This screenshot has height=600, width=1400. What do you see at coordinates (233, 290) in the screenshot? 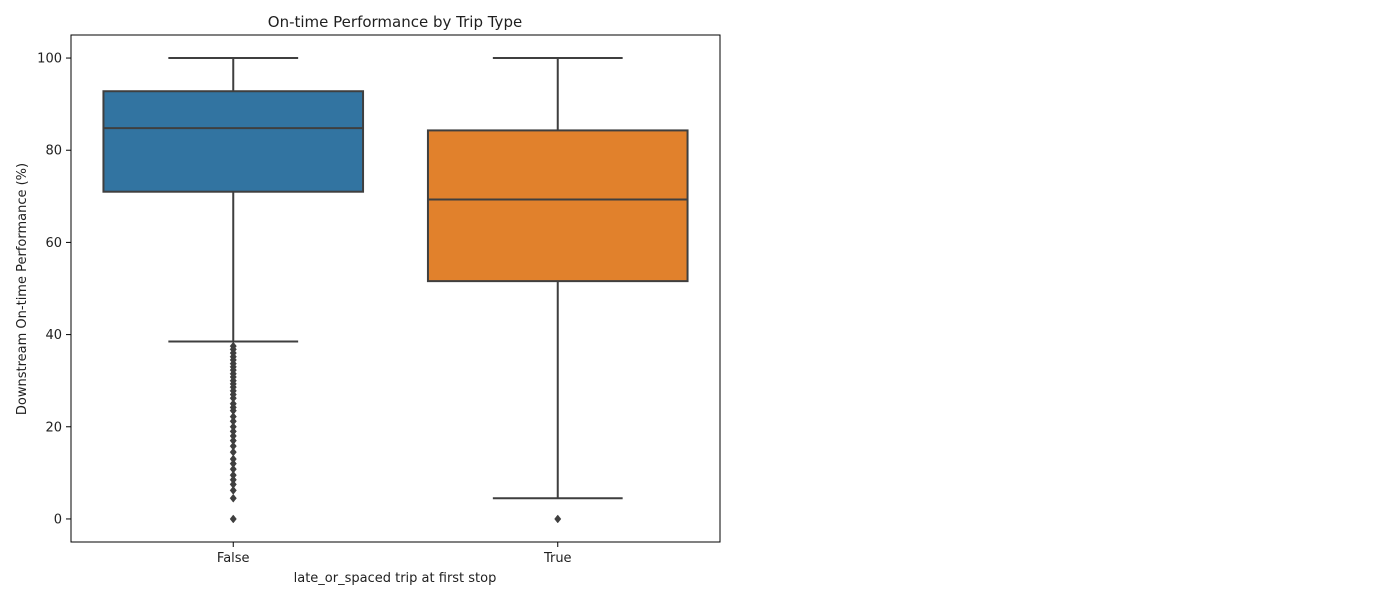
I see `box-group-false` at bounding box center [233, 290].